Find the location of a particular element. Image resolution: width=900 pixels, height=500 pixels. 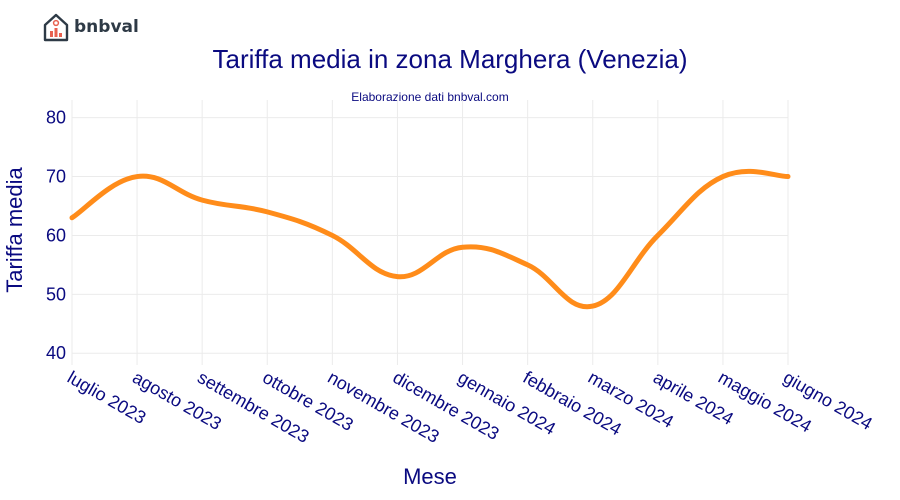

chart-title: Tariffa media in zona Marghera (Venezia) is located at coordinates (450, 59).